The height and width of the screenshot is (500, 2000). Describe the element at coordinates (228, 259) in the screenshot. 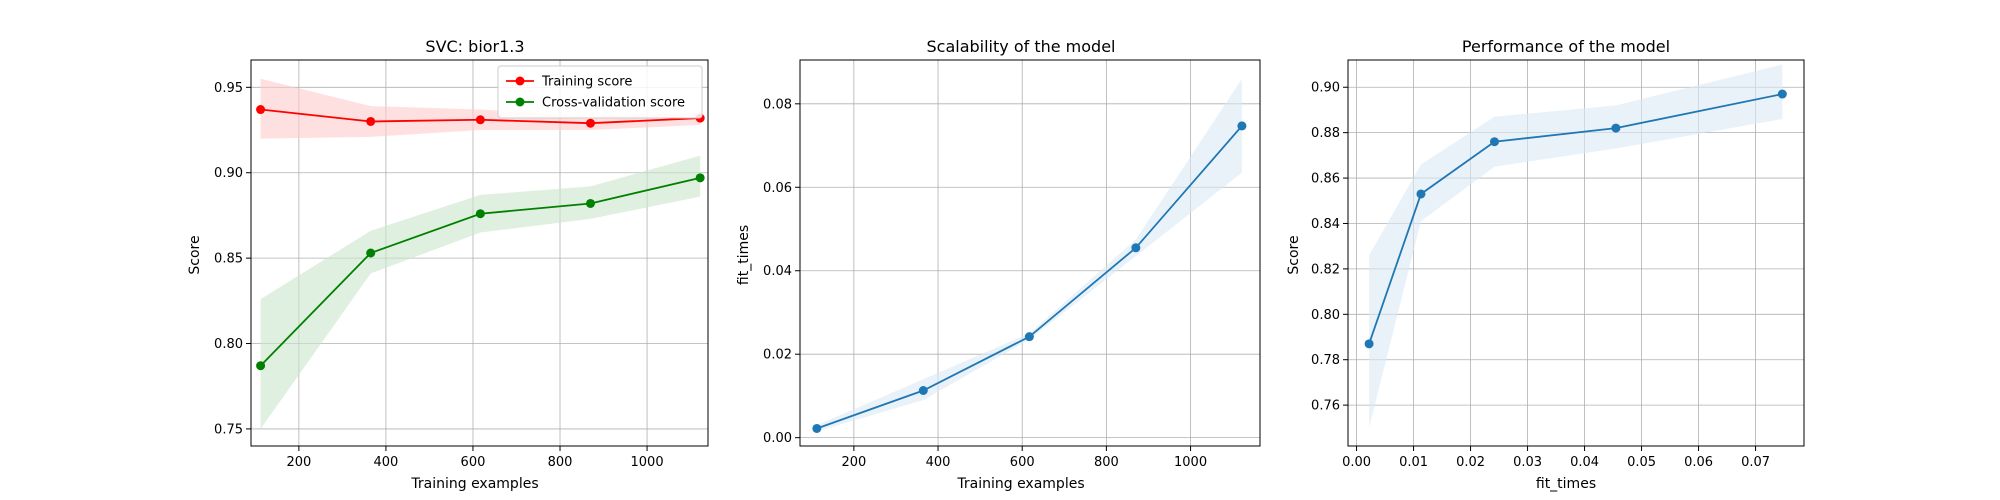

I see `y-tick-label: 0.85` at that location.